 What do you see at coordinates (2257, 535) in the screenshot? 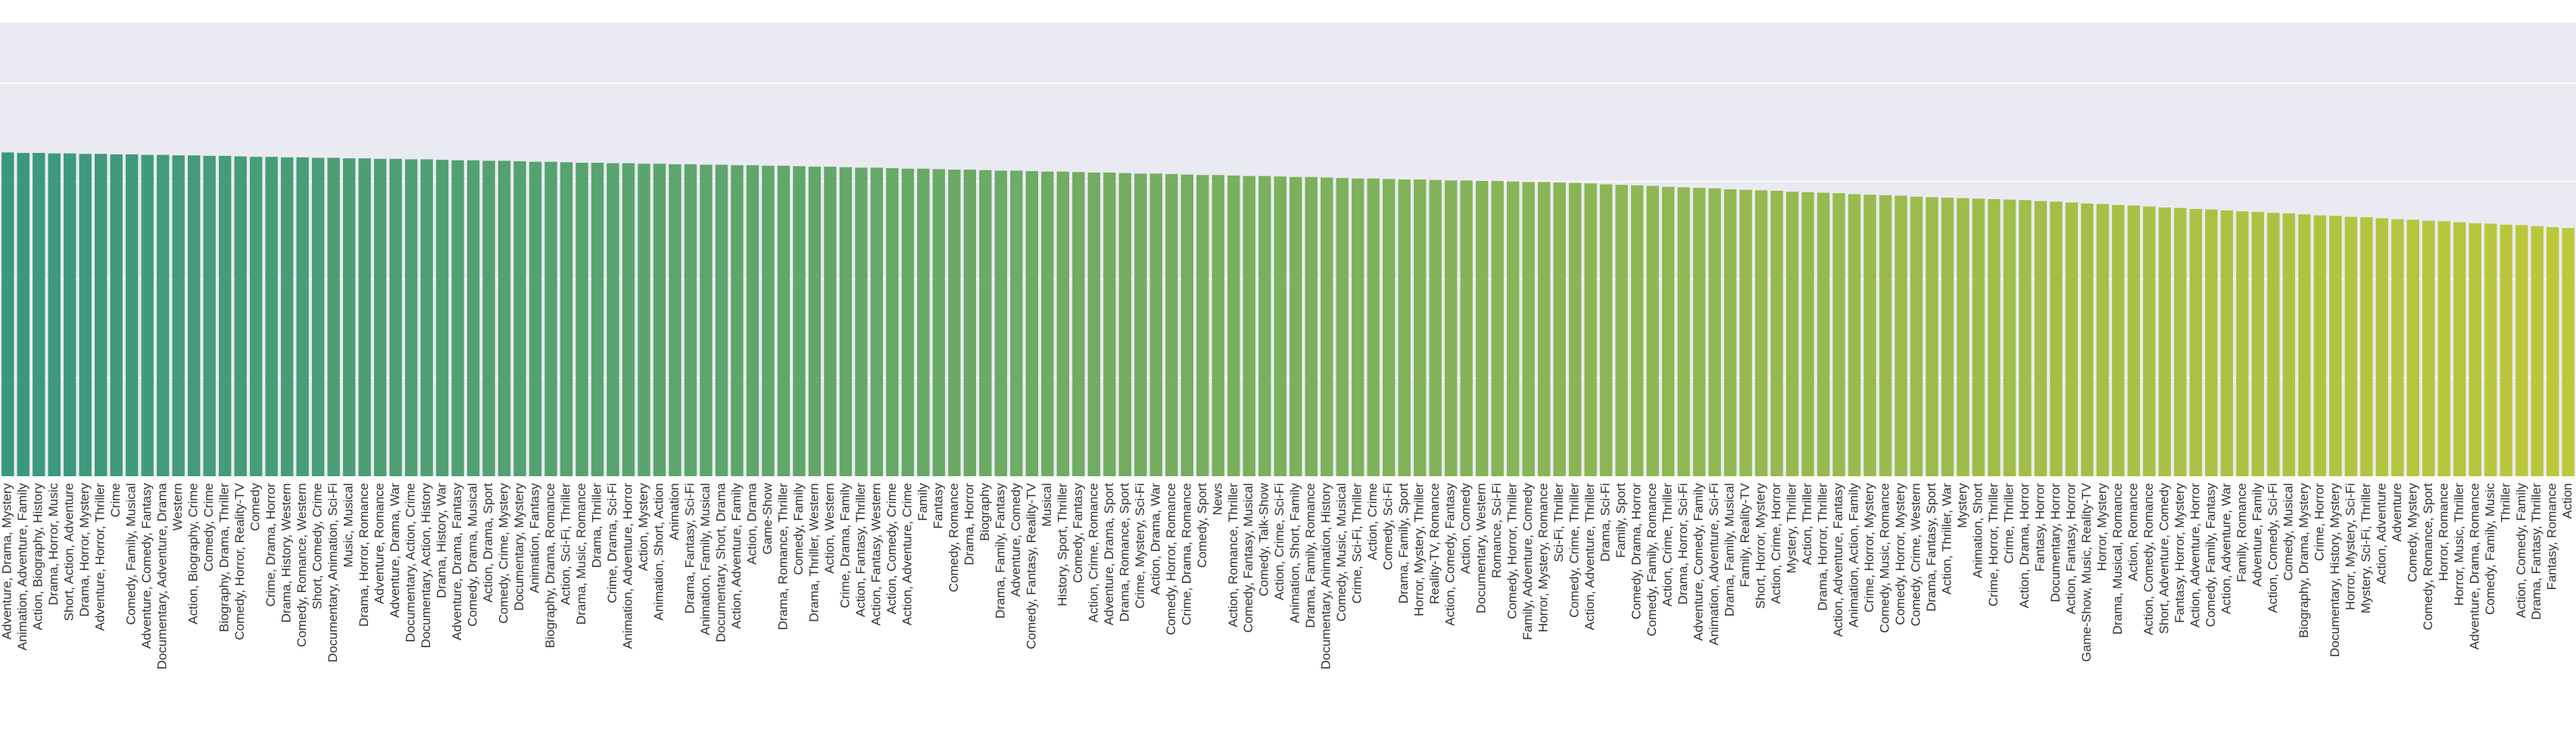
I see `x-tick-label: Adventure, Family` at bounding box center [2257, 535].